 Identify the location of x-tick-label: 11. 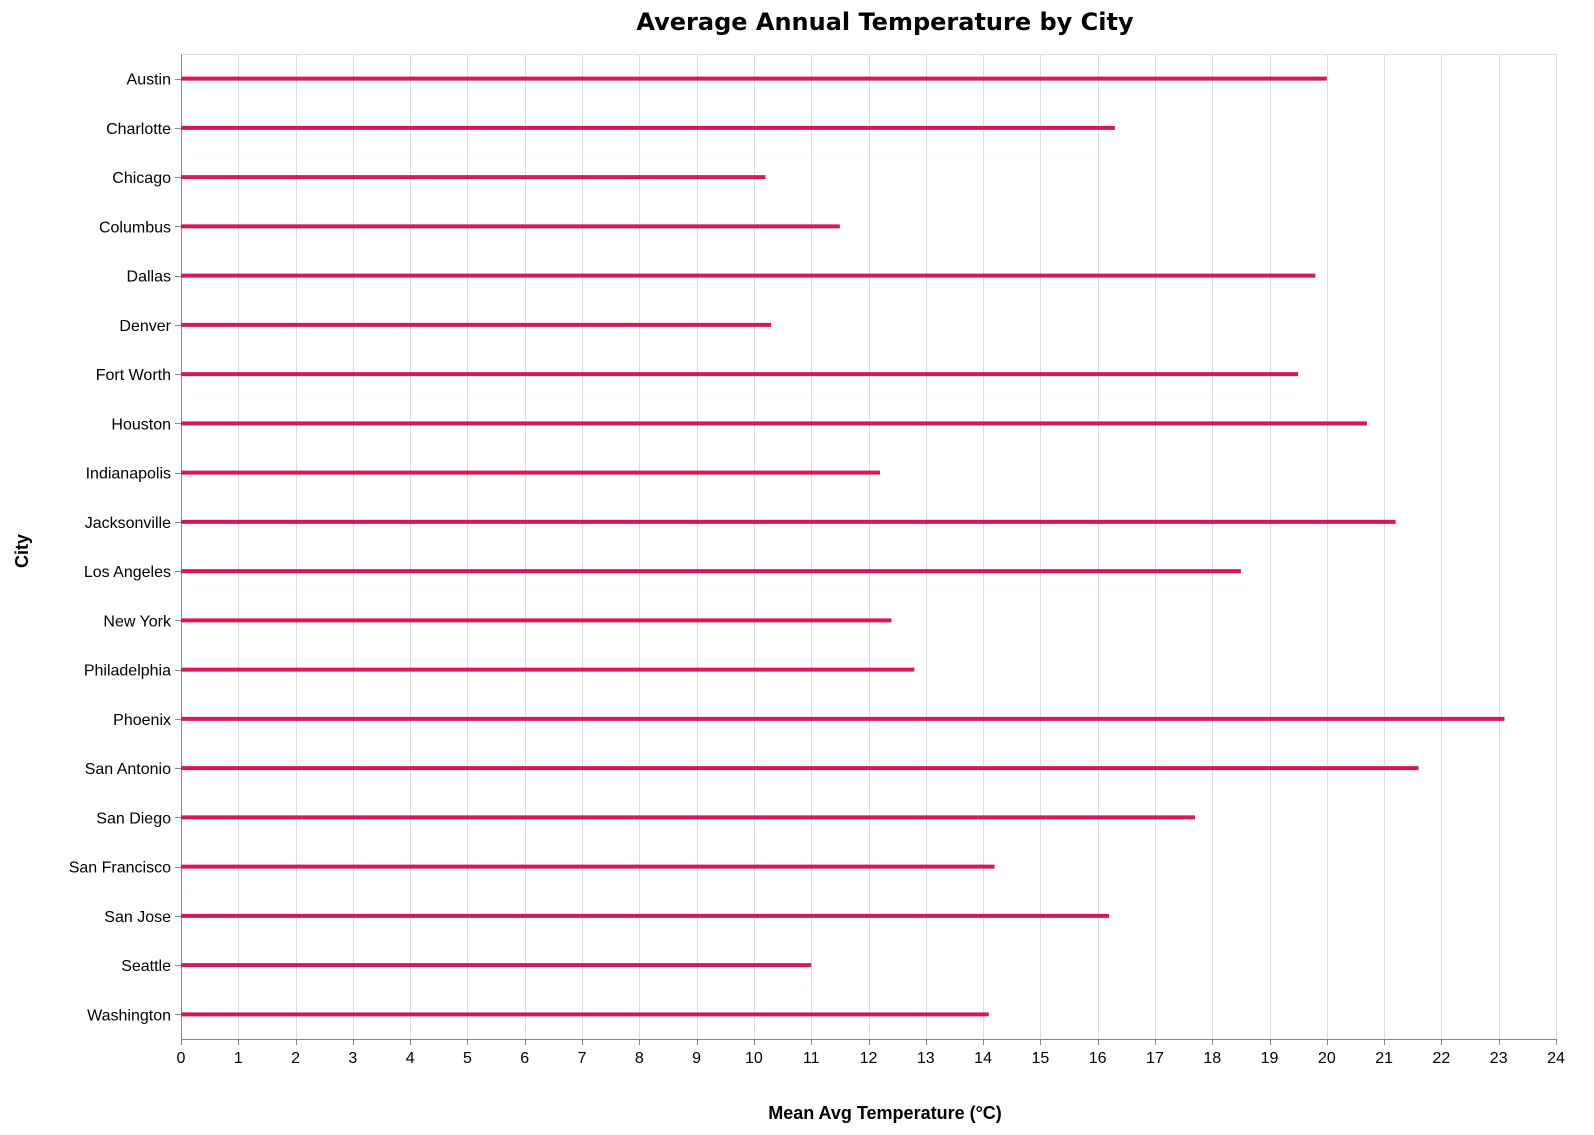
(811, 1058).